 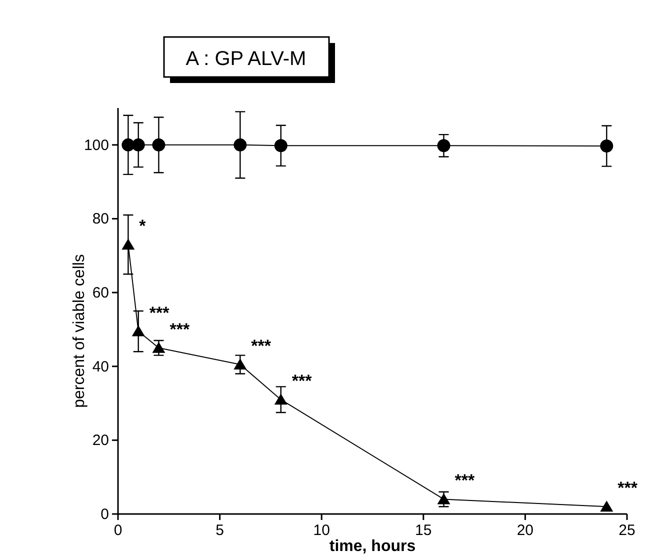 What do you see at coordinates (104, 514) in the screenshot?
I see `y-tick-label: 0` at bounding box center [104, 514].